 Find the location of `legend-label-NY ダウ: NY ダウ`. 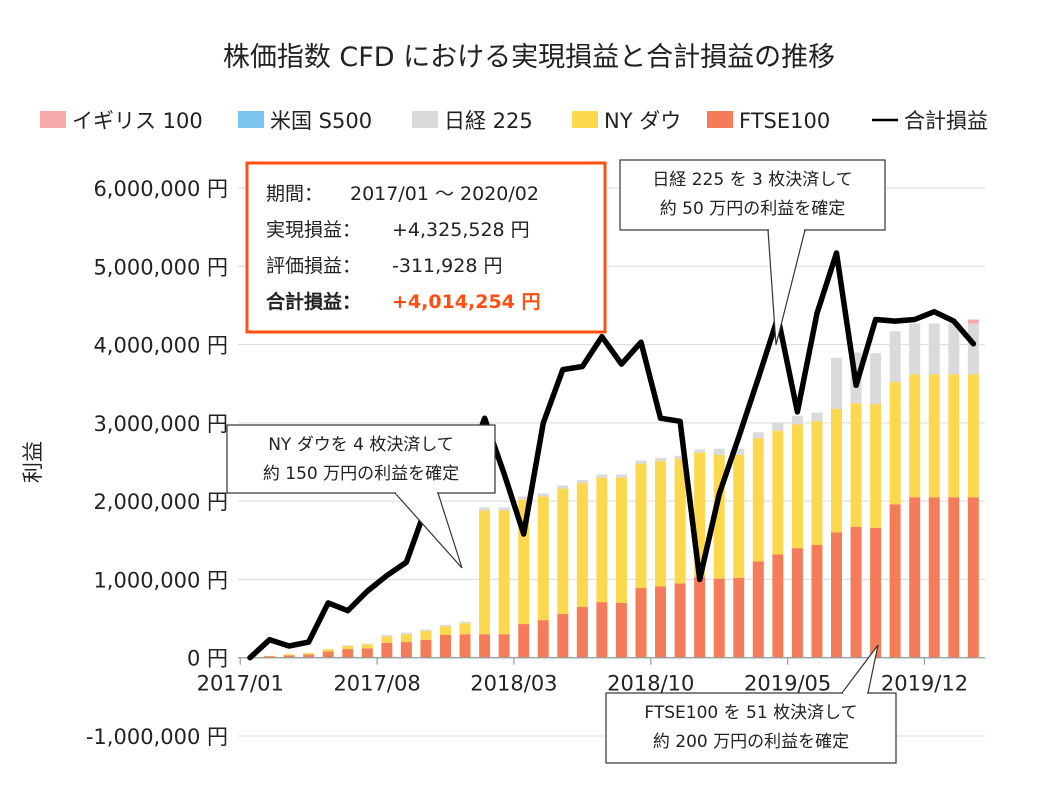

legend-label-NY ダウ: NY ダウ is located at coordinates (642, 121).